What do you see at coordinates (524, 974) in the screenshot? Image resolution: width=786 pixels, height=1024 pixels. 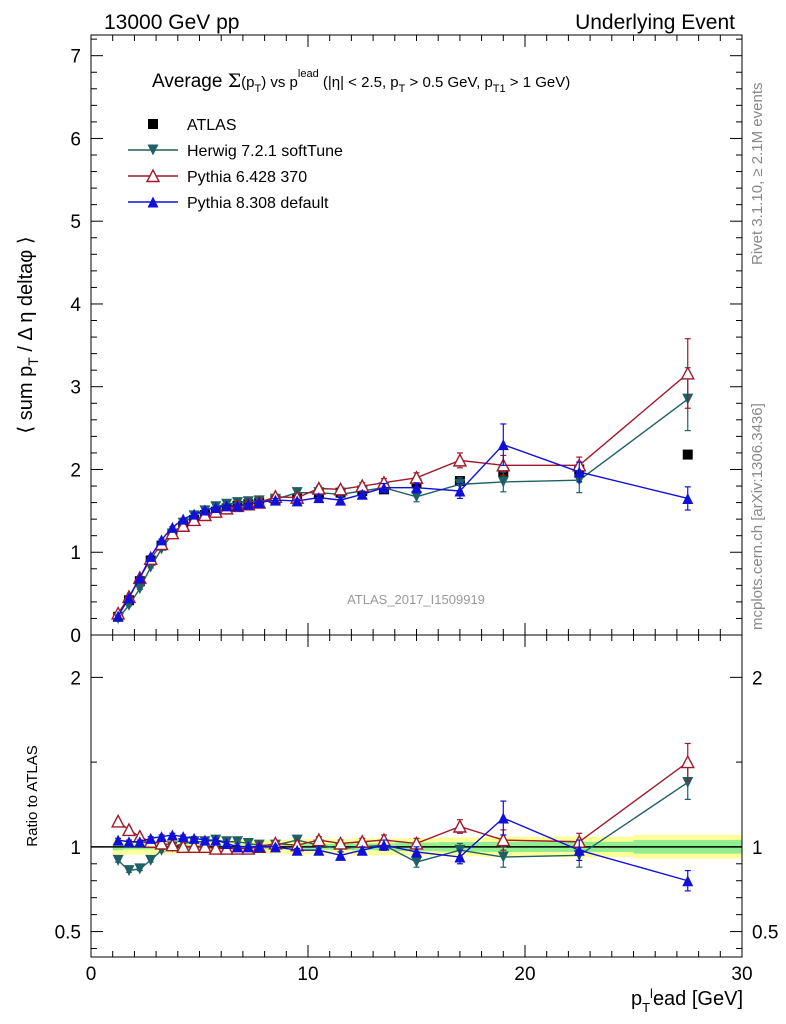 I see `x-tick-label: 20` at bounding box center [524, 974].